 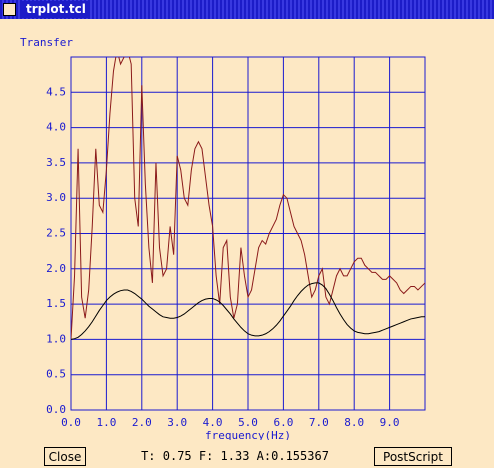 What do you see at coordinates (235, 456) in the screenshot?
I see `status-text: T: 0.75 F: 1.33 A:0.155367` at bounding box center [235, 456].